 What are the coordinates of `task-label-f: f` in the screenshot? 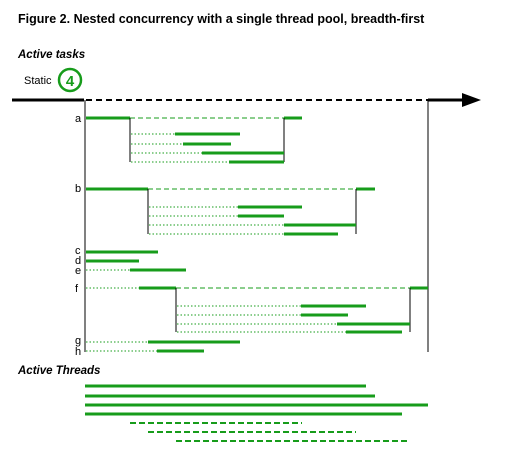 It's located at (77, 289).